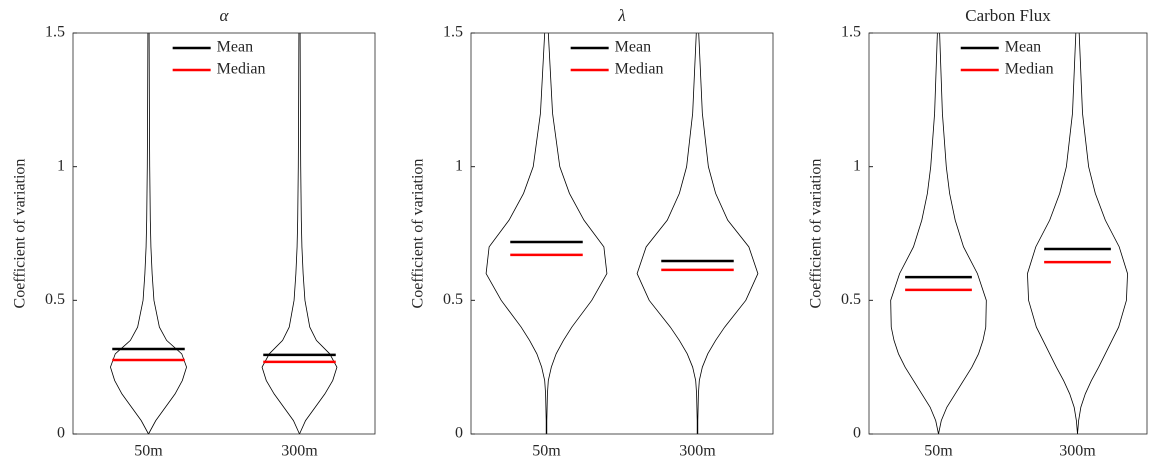  Describe the element at coordinates (225, 15) in the screenshot. I see `chart-title: α` at that location.